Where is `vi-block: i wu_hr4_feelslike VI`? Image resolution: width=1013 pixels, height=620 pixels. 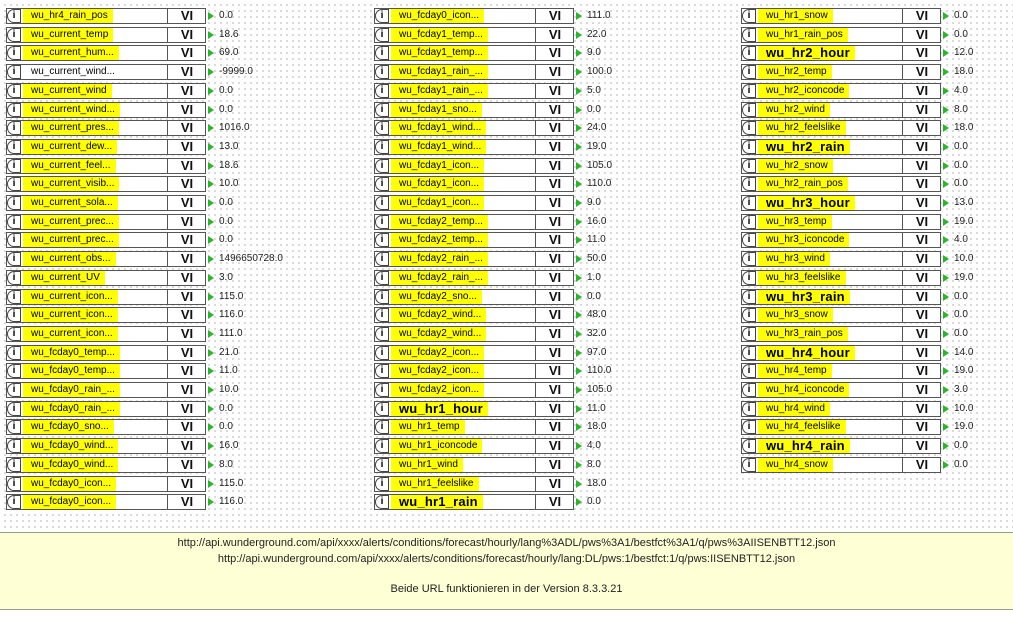 vi-block: i wu_hr4_feelslike VI is located at coordinates (841, 427).